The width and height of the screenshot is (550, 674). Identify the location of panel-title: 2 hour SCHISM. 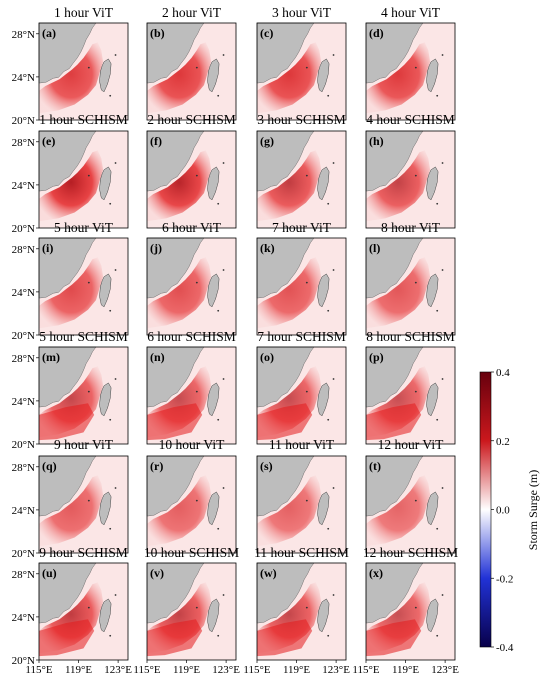
(191, 119).